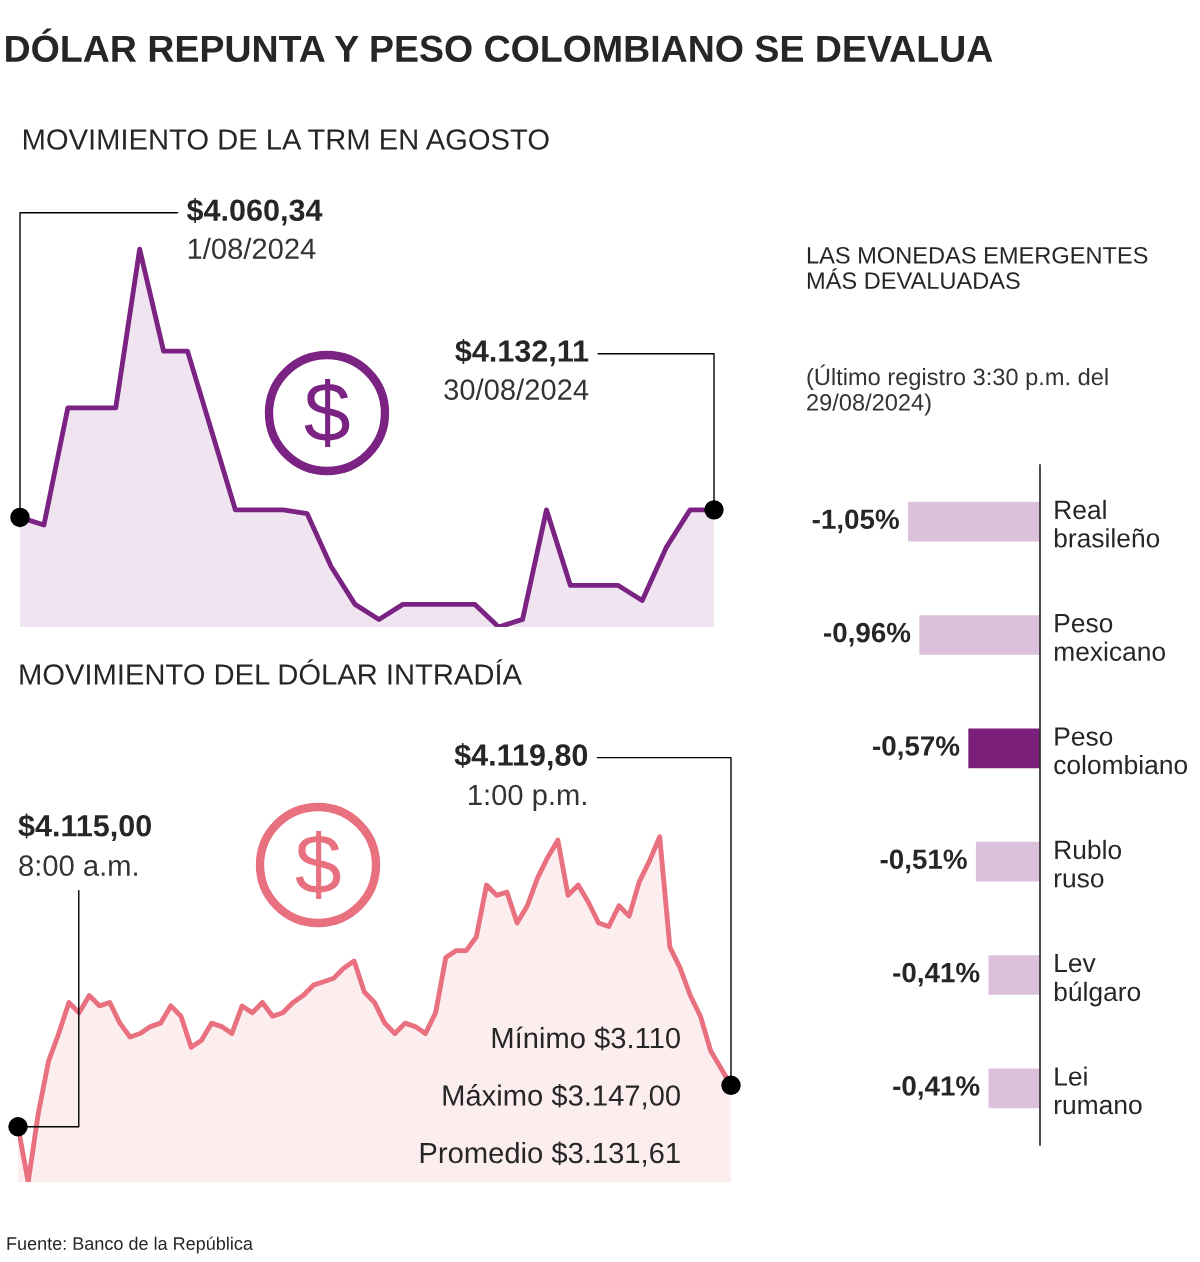 The image size is (1200, 1262). Describe the element at coordinates (521, 756) in the screenshot. I see `text: $4.119,80` at that location.